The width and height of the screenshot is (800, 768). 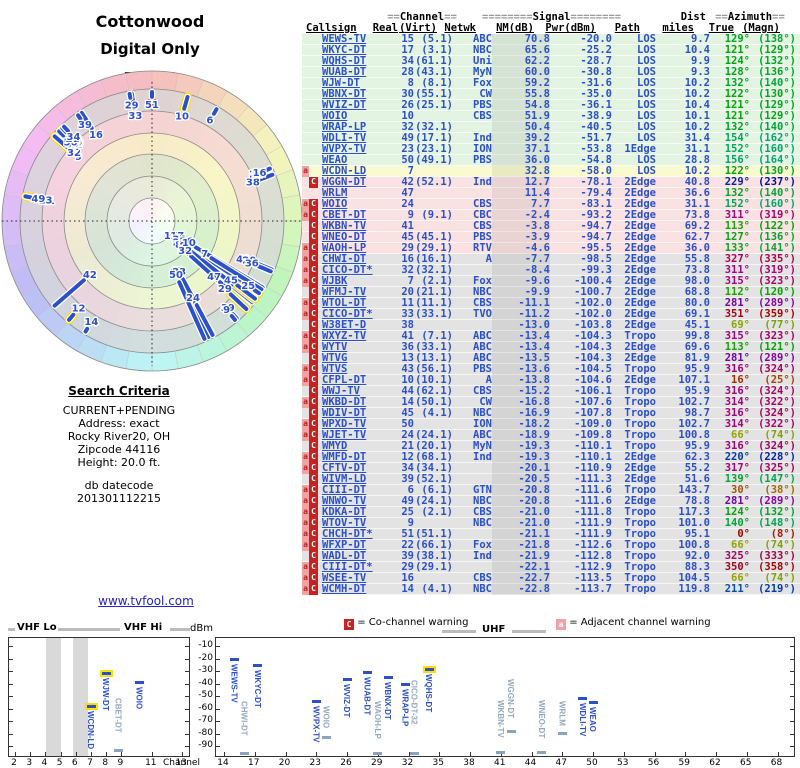 What do you see at coordinates (593, 281) in the screenshot?
I see `power-cell: -100.4` at bounding box center [593, 281].